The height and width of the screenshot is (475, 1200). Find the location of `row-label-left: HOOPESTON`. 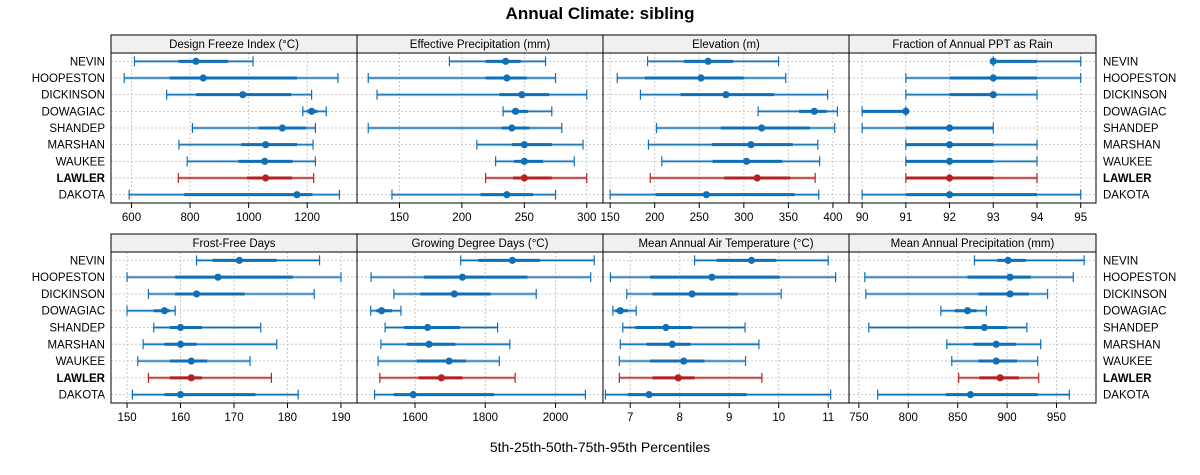

row-label-left: HOOPESTON is located at coordinates (68, 278).